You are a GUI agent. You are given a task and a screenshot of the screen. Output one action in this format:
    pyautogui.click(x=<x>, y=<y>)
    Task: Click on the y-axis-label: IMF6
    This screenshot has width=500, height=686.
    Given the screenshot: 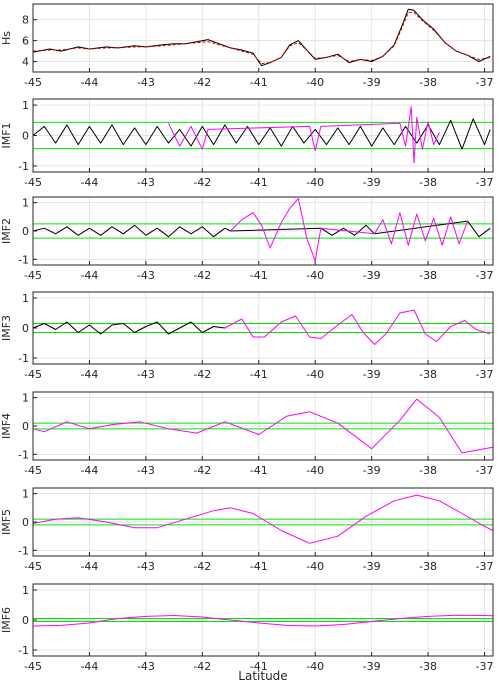 What is the action you would take?
    pyautogui.click(x=6, y=620)
    